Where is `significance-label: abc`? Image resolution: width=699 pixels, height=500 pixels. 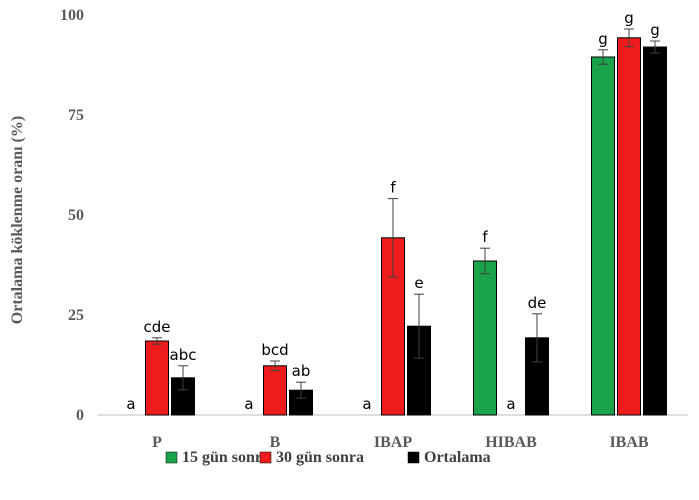 significance-label: abc is located at coordinates (183, 355).